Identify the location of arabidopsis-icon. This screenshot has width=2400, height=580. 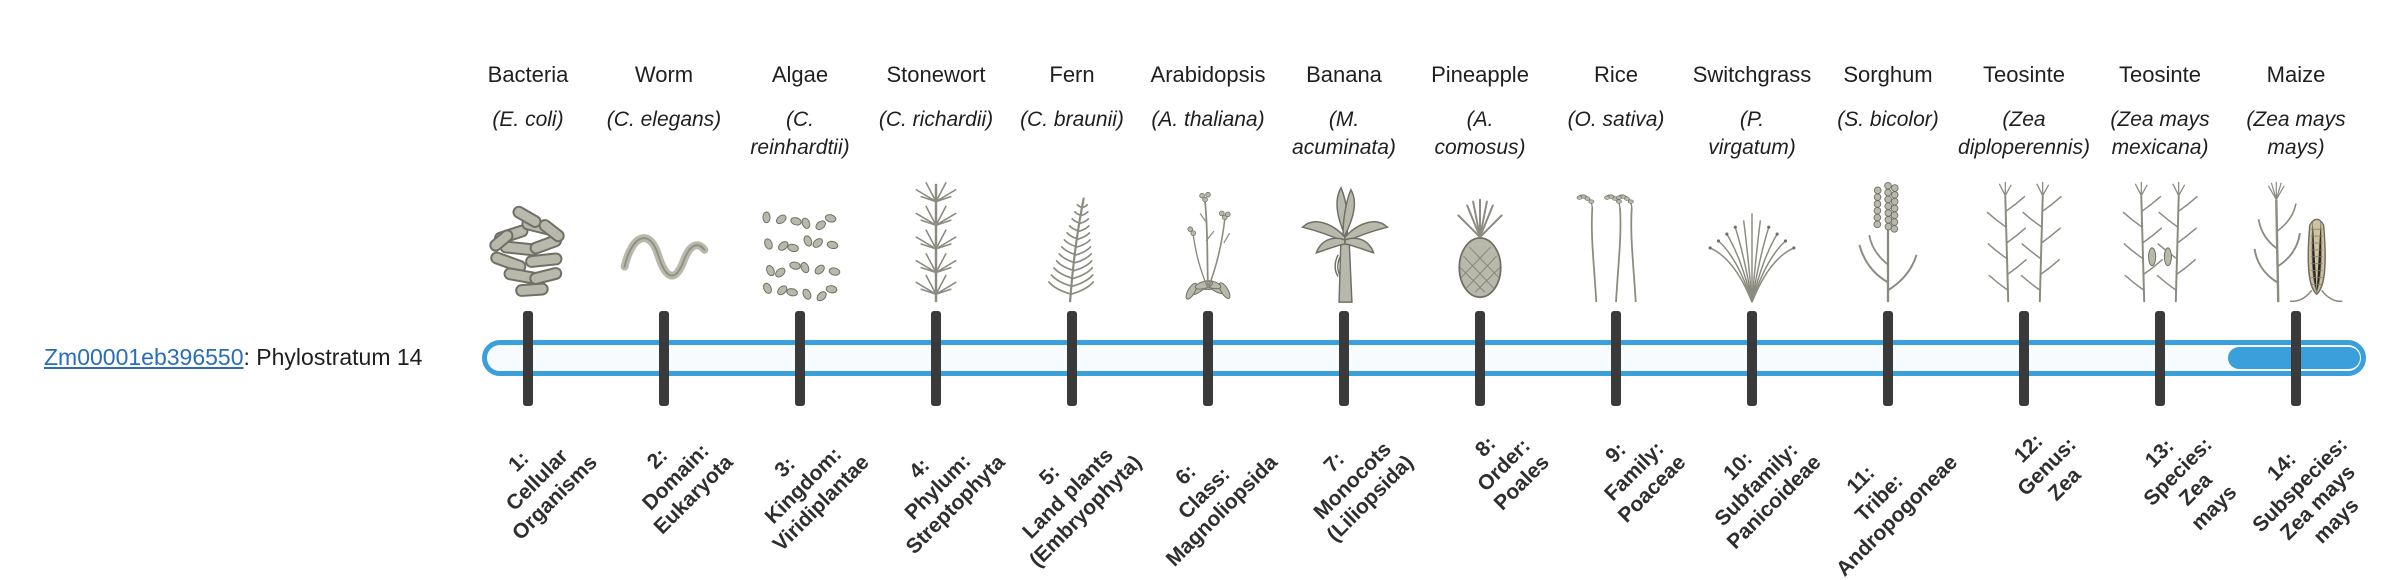
(1208, 241).